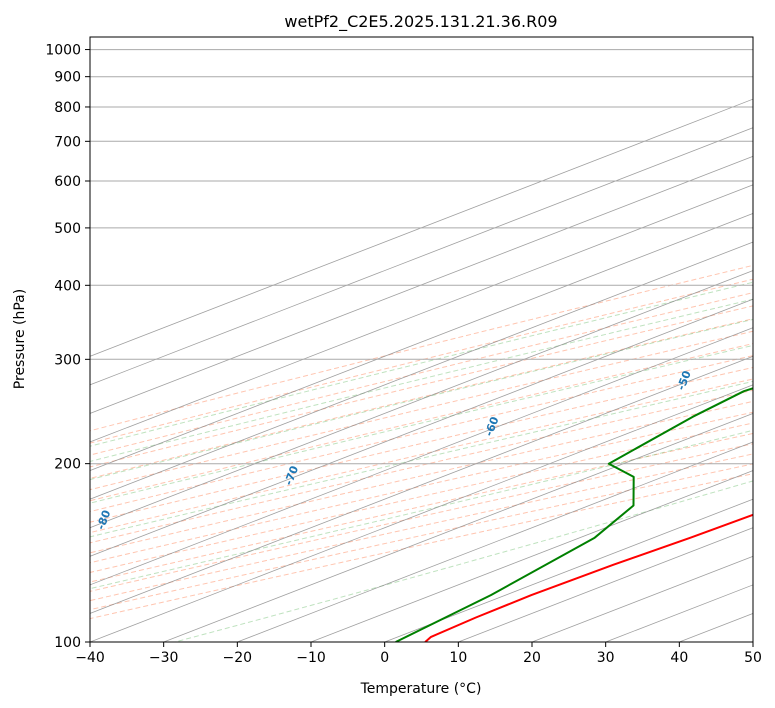 The width and height of the screenshot is (775, 708). I want to click on y-tick-label: 700, so click(67, 142).